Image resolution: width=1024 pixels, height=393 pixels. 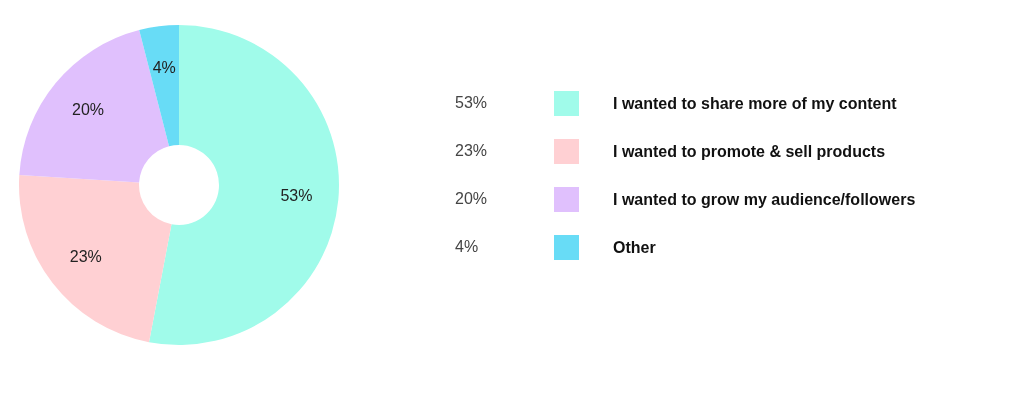 I want to click on data-label: 4%, so click(x=164, y=67).